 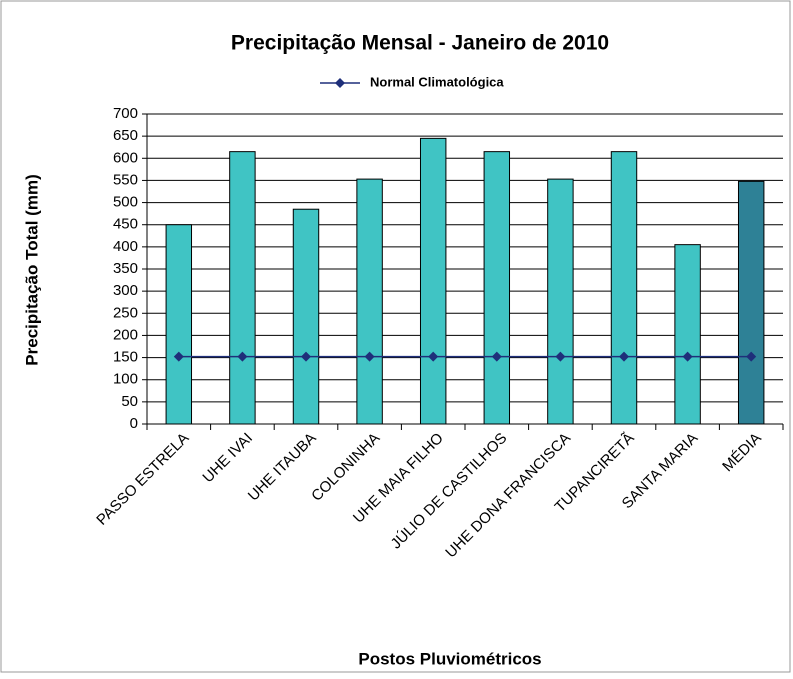 I want to click on y-tick-label: 500, so click(x=125, y=202).